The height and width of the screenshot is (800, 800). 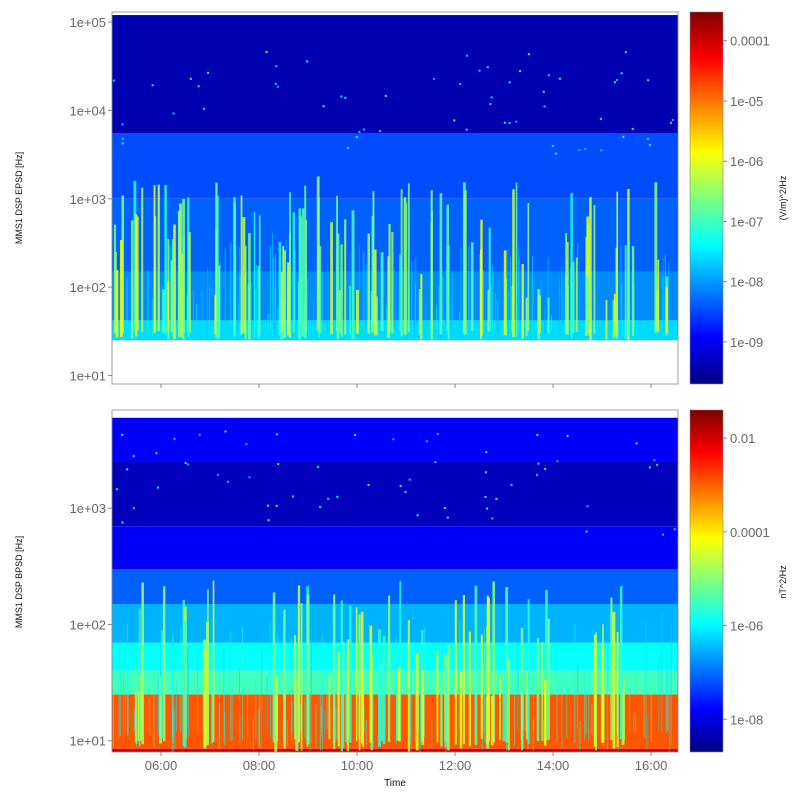 What do you see at coordinates (395, 548) in the screenshot?
I see `spectral-band` at bounding box center [395, 548].